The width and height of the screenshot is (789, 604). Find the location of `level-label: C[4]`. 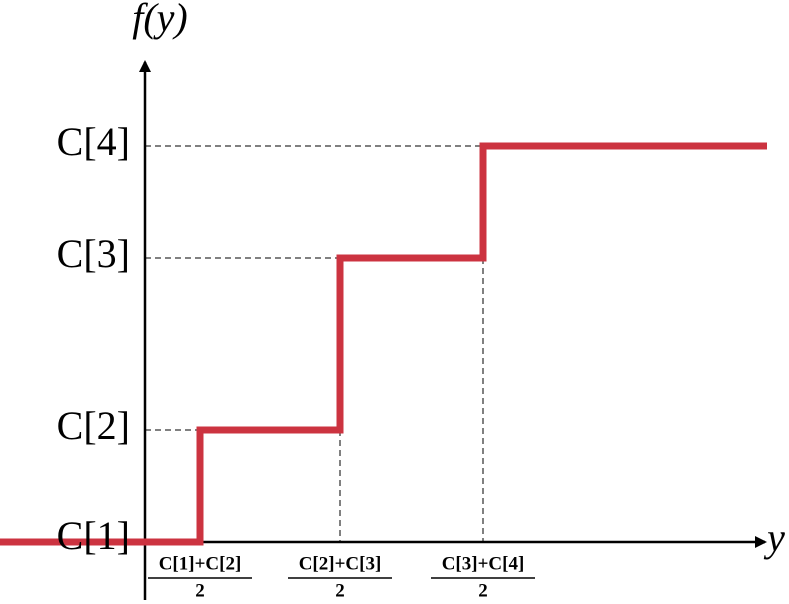

level-label: C[4] is located at coordinates (93, 141).